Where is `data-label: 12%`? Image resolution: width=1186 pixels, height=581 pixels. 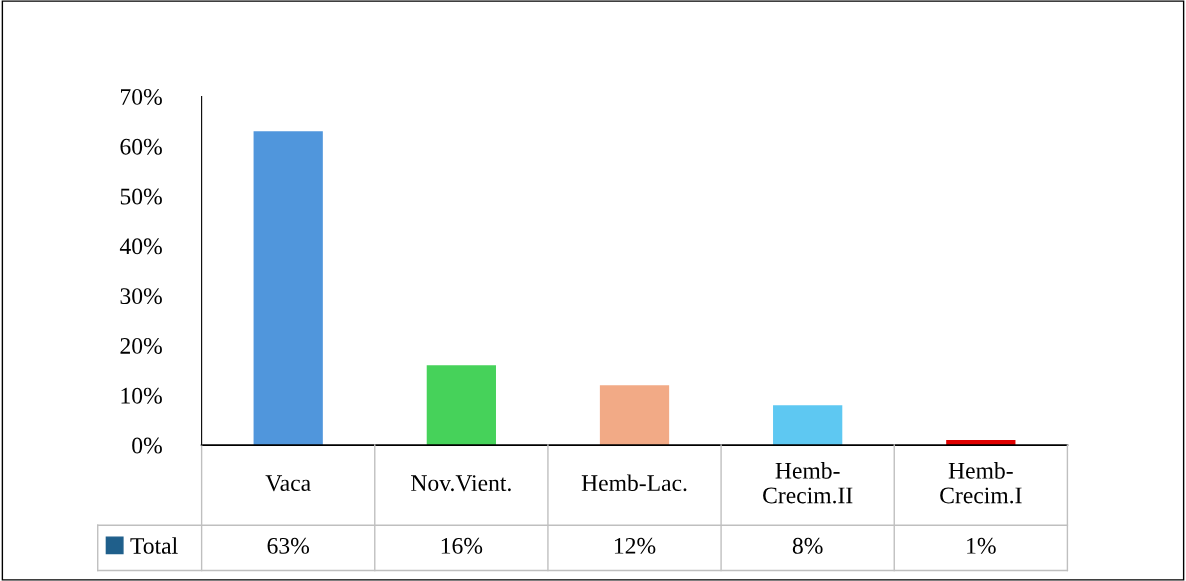
data-label: 12% is located at coordinates (635, 545).